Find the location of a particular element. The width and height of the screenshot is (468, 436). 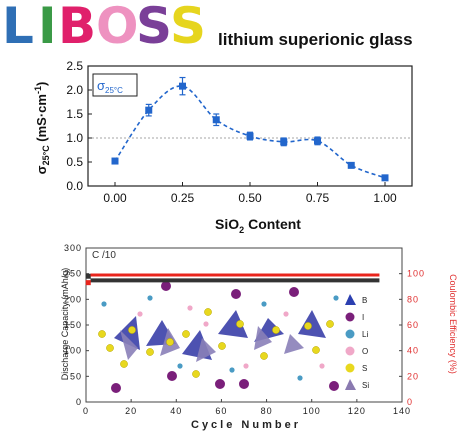

x-tick-label: 120 is located at coordinates (357, 411).